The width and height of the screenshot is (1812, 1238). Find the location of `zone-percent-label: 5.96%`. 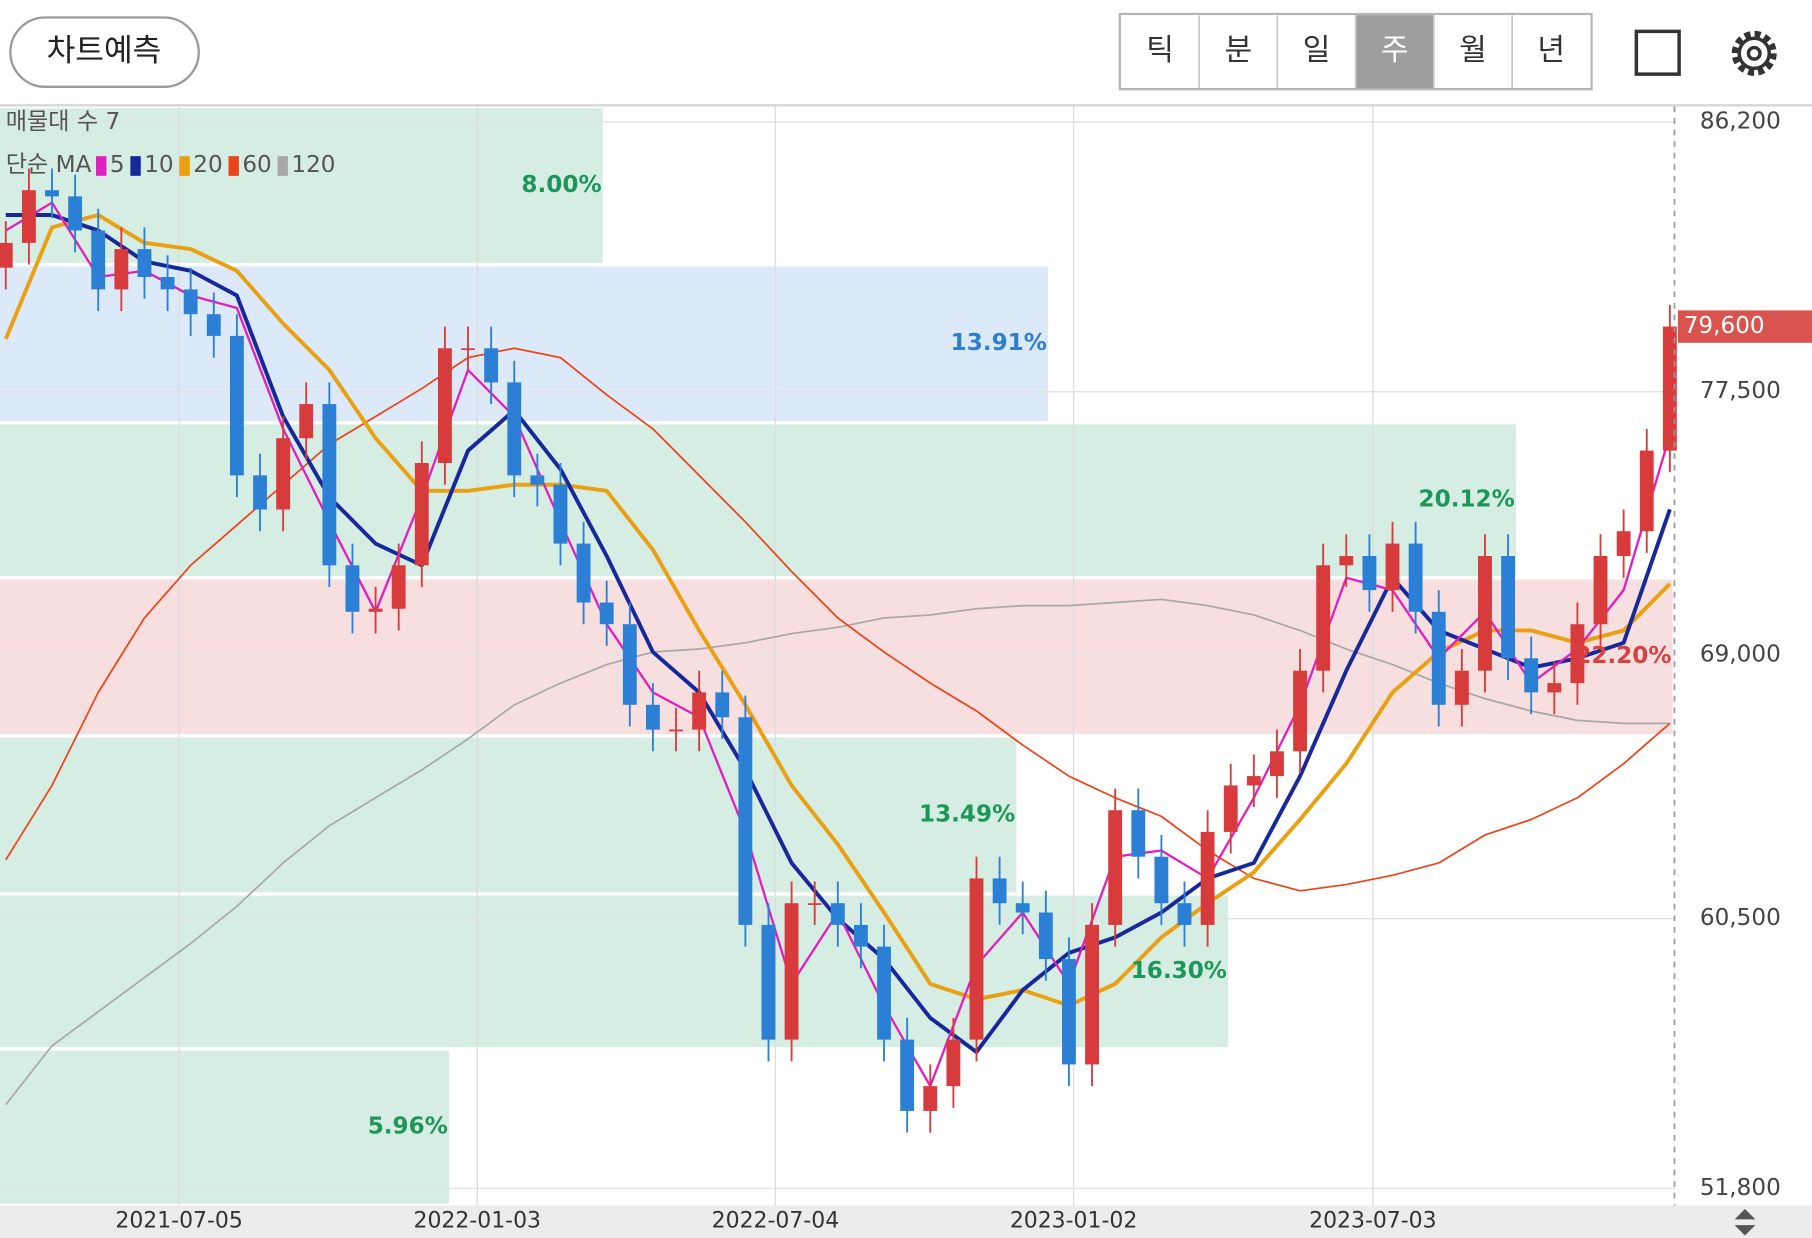

zone-percent-label: 5.96% is located at coordinates (408, 1127).